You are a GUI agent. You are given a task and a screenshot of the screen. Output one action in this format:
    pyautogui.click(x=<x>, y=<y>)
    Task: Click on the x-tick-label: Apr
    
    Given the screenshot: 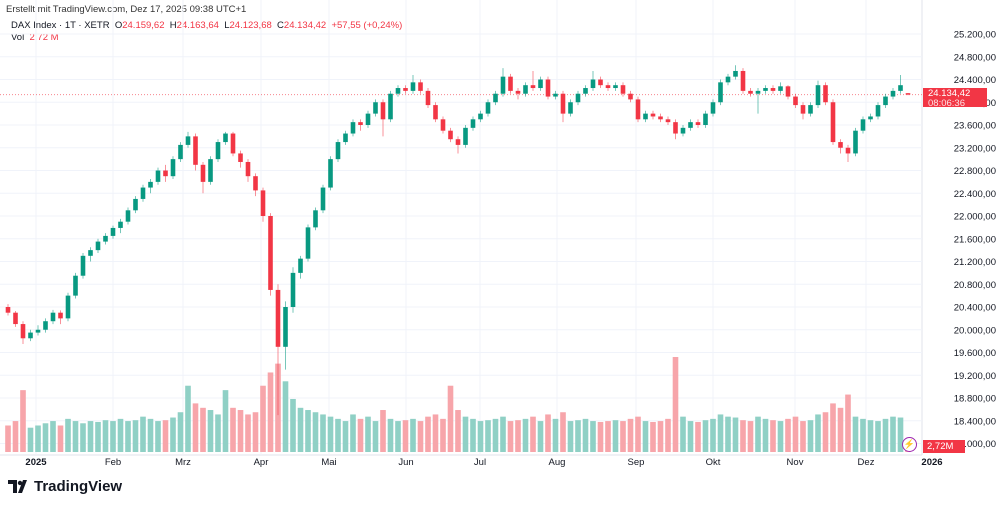 What is the action you would take?
    pyautogui.click(x=261, y=462)
    